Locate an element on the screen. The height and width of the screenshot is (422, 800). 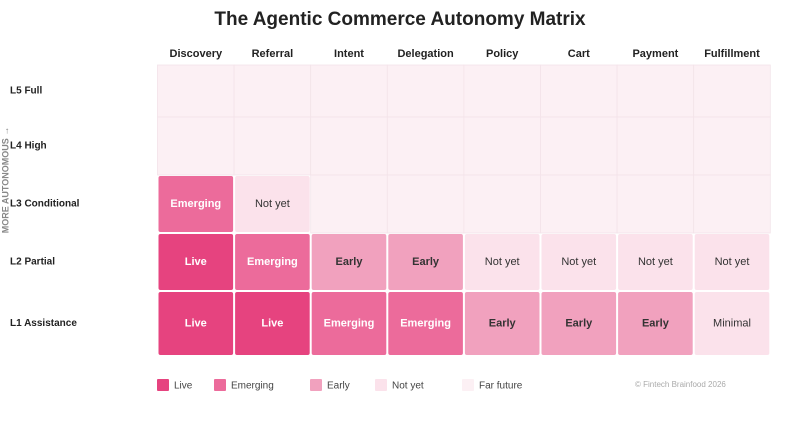
credit: © Fintech Brainfood 2026 is located at coordinates (680, 384).